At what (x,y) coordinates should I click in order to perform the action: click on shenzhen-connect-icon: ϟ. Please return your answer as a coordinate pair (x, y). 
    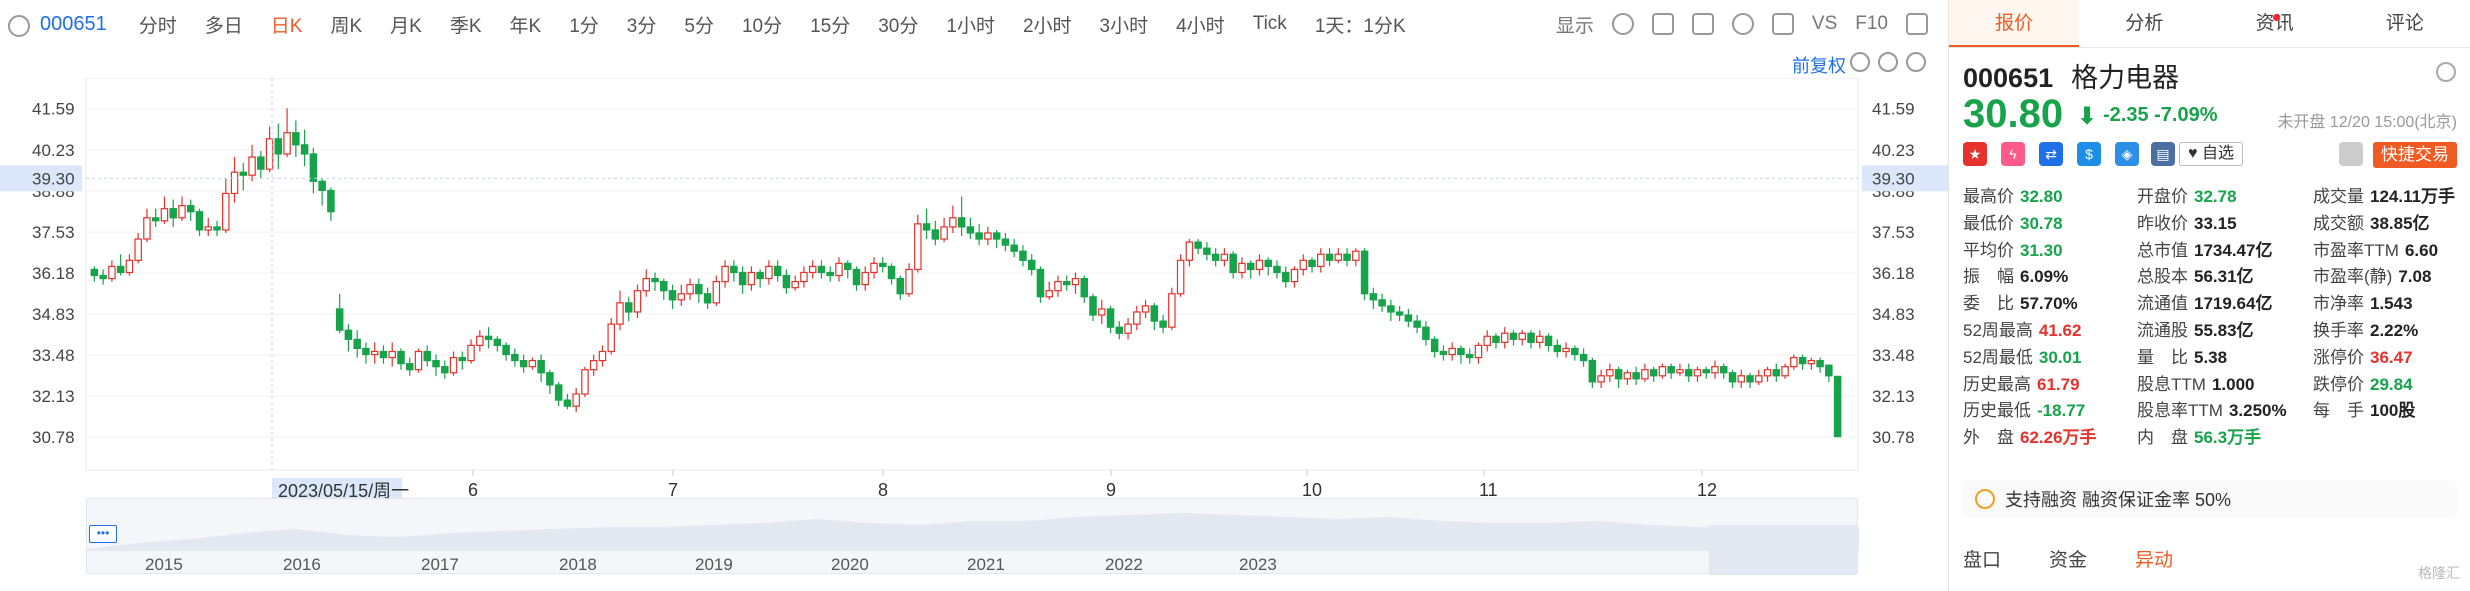
    Looking at the image, I should click on (2013, 154).